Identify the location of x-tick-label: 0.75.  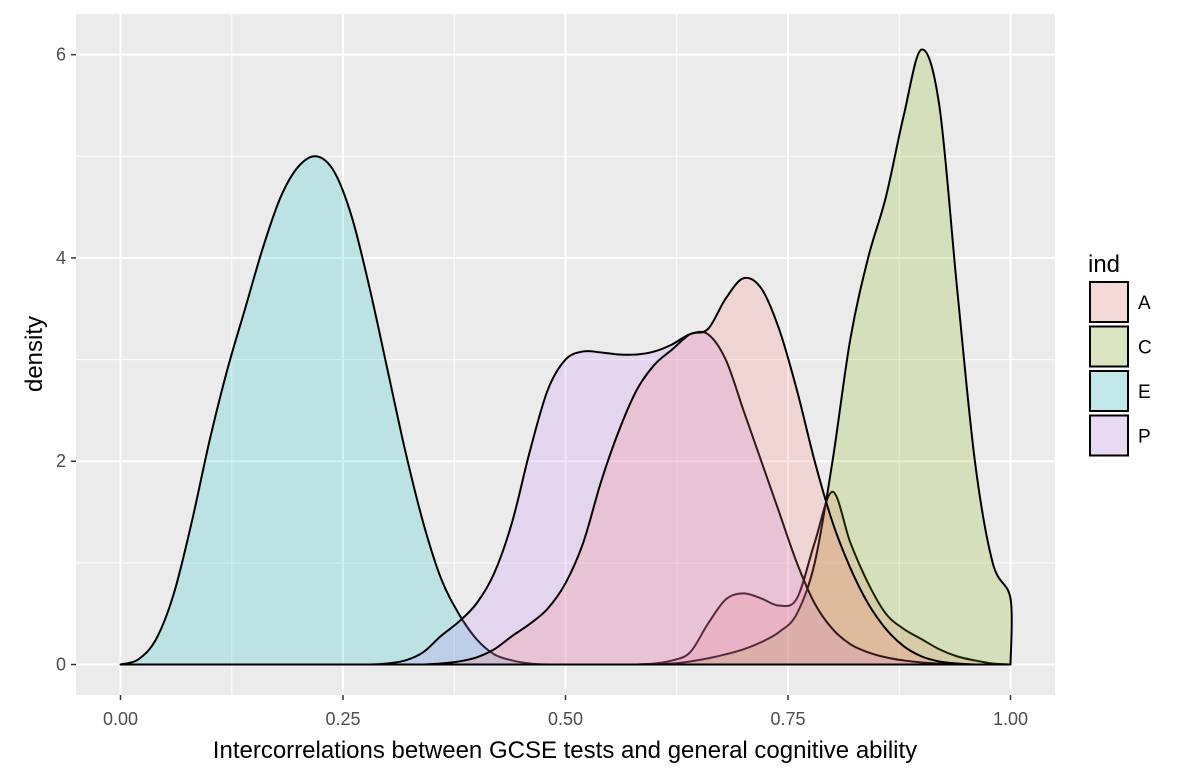
(787, 719).